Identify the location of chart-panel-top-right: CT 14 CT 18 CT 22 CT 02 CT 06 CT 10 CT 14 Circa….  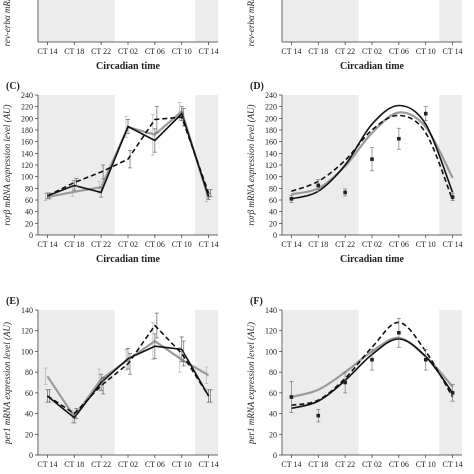
(354, 36).